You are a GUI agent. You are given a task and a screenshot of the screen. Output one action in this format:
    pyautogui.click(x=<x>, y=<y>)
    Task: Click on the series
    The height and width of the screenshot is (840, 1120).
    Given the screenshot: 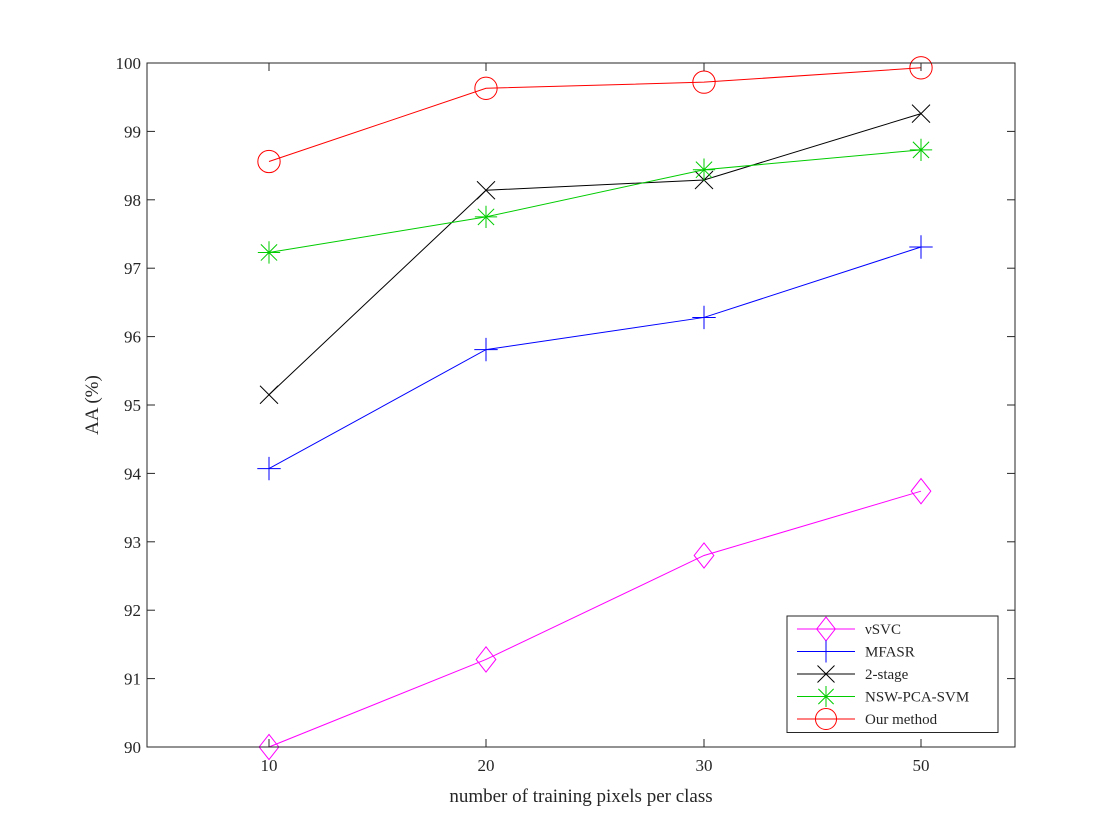 What is the action you would take?
    pyautogui.click(x=595, y=201)
    